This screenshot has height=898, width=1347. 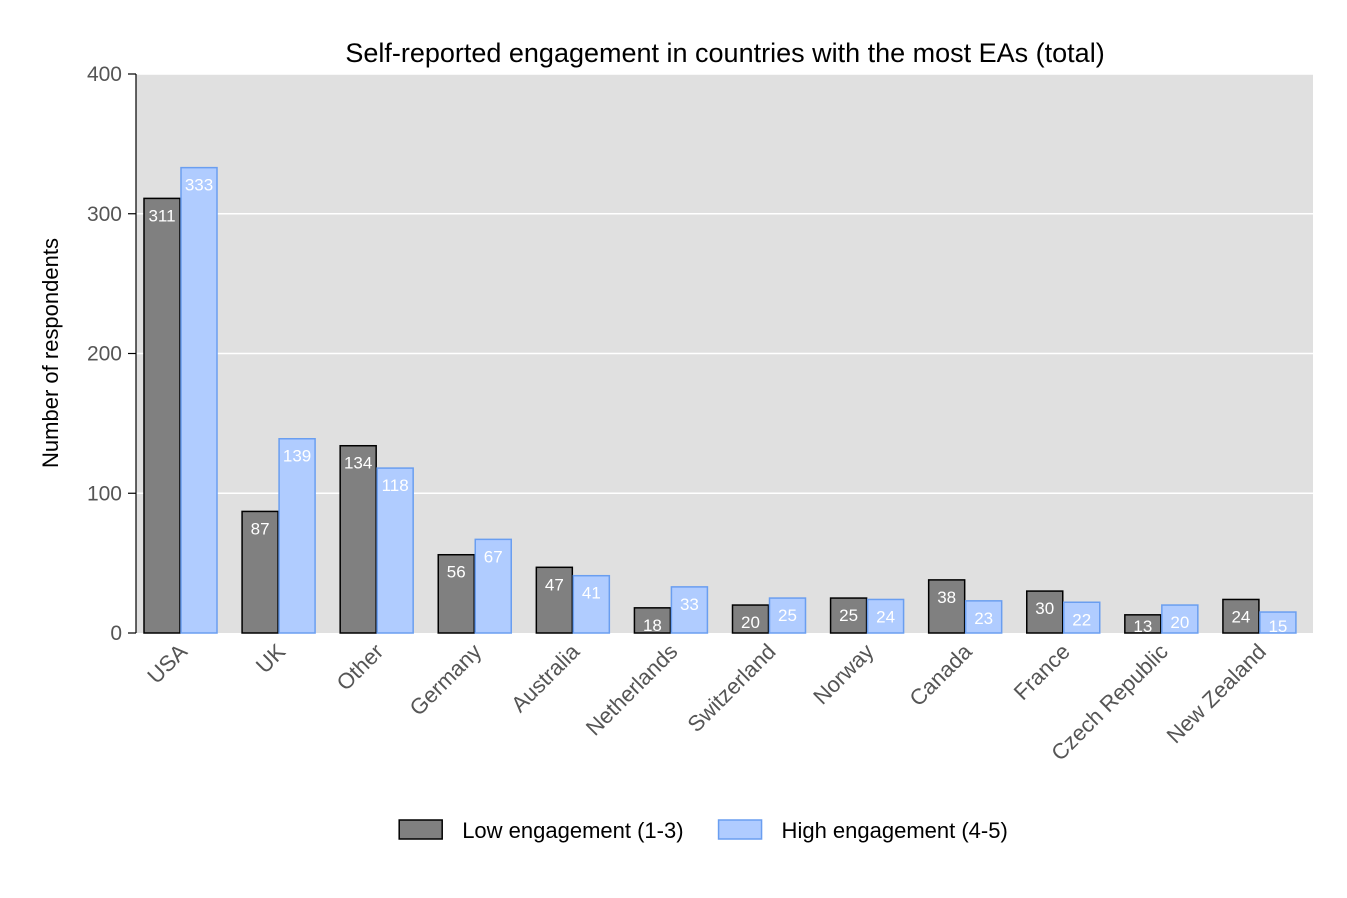 I want to click on x-tick-label: UK, so click(x=271, y=659).